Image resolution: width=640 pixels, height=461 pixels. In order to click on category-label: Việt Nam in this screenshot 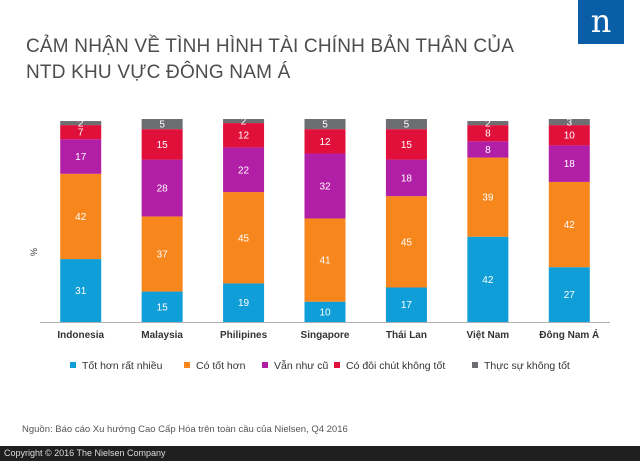, I will do `click(488, 335)`.